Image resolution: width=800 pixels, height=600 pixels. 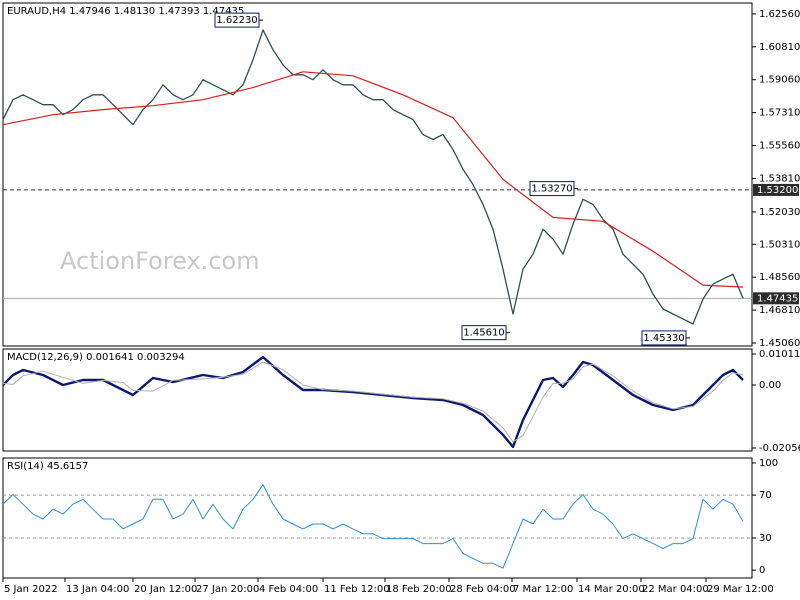 I want to click on x-tick-label: 22 Mar 04:00, so click(x=675, y=589).